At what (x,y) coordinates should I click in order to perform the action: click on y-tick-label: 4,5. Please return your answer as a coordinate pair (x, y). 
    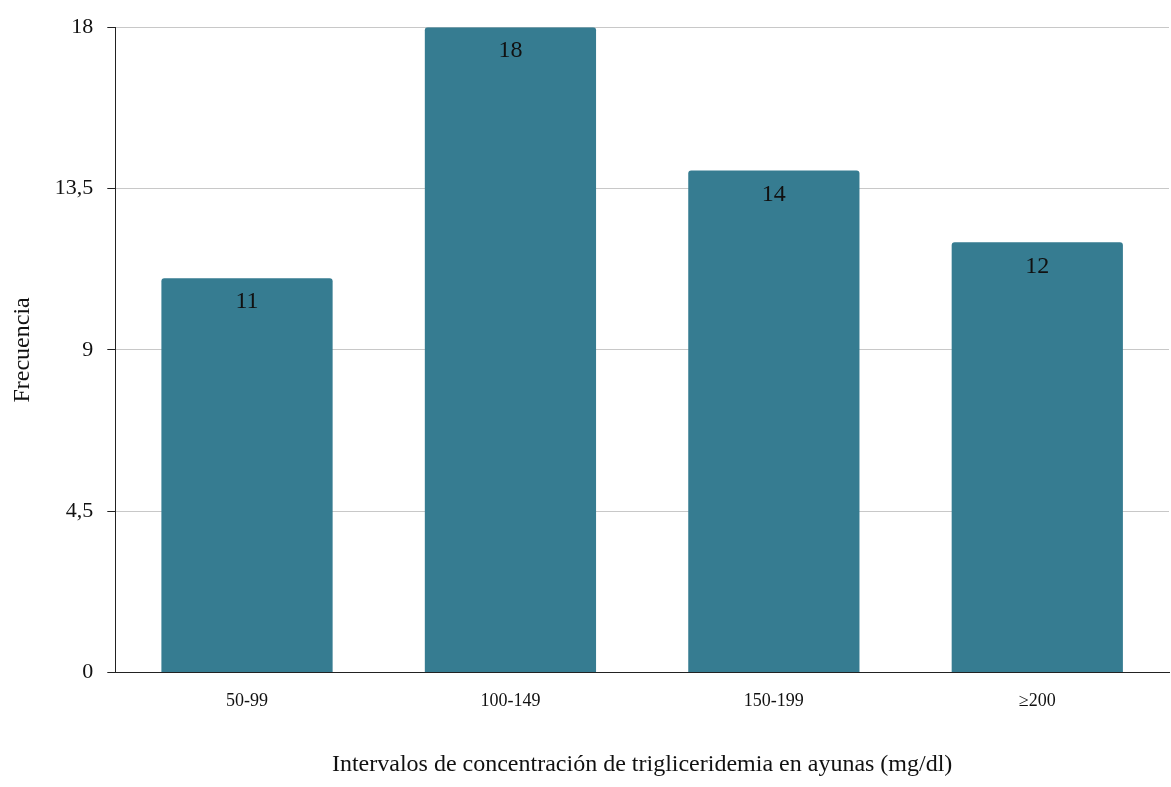
    Looking at the image, I should click on (79, 510).